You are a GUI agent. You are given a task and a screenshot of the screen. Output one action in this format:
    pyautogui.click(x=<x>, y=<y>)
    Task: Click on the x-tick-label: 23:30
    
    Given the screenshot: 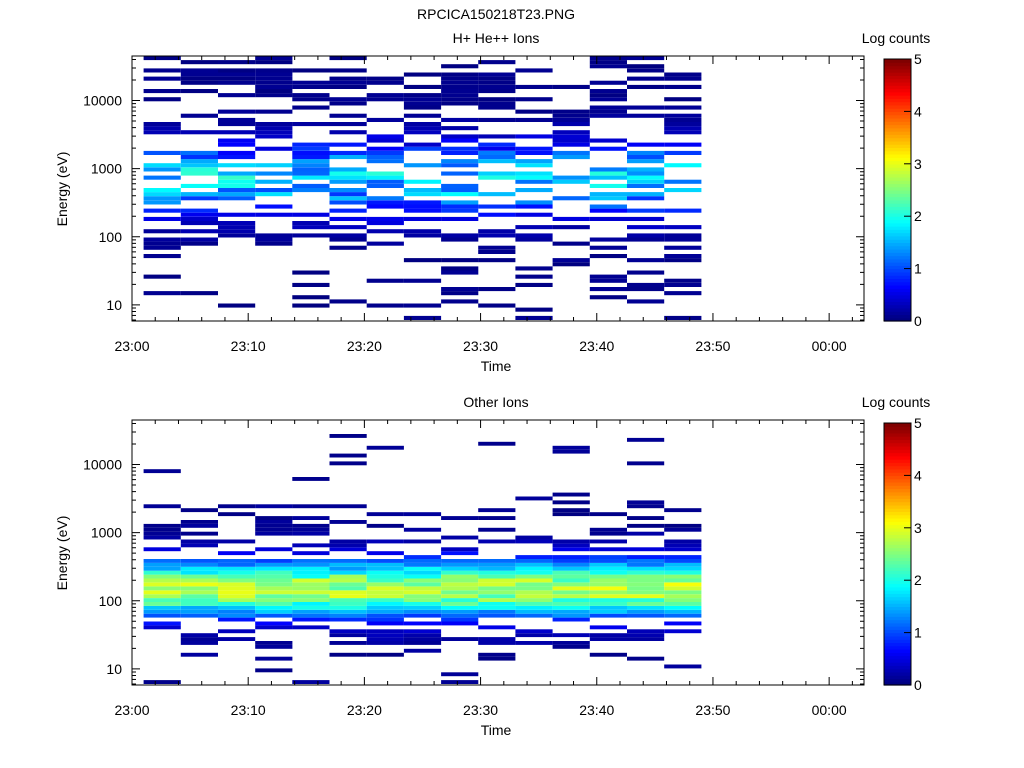 What is the action you would take?
    pyautogui.click(x=480, y=346)
    